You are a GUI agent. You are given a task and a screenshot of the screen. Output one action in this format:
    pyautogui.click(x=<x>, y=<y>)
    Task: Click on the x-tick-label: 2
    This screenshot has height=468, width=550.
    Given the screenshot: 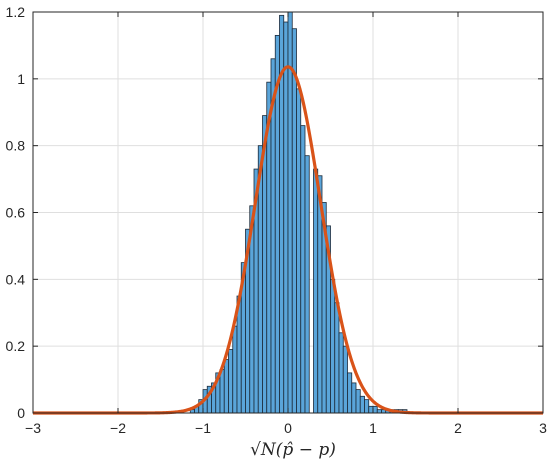 What is the action you would take?
    pyautogui.click(x=458, y=428)
    